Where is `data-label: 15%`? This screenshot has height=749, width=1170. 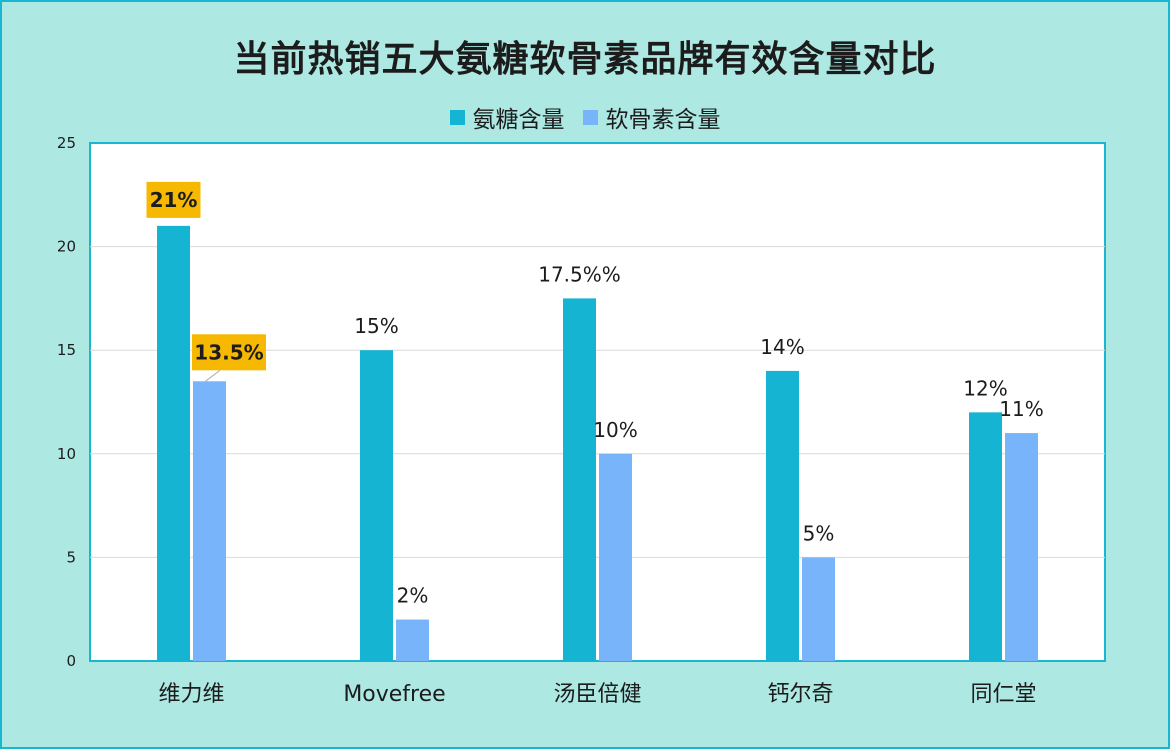 data-label: 15% is located at coordinates (376, 326).